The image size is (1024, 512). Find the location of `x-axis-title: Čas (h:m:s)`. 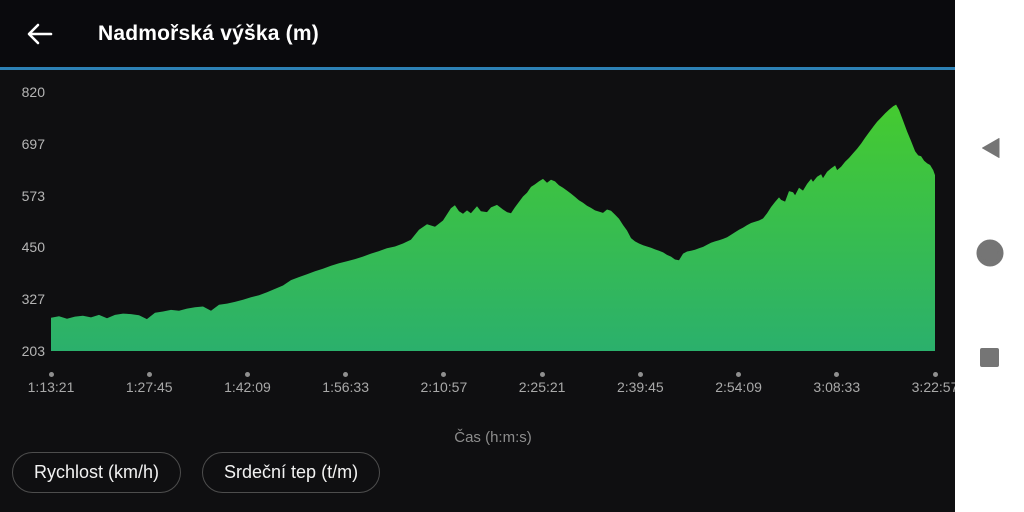

x-axis-title: Čas (h:m:s) is located at coordinates (493, 437).